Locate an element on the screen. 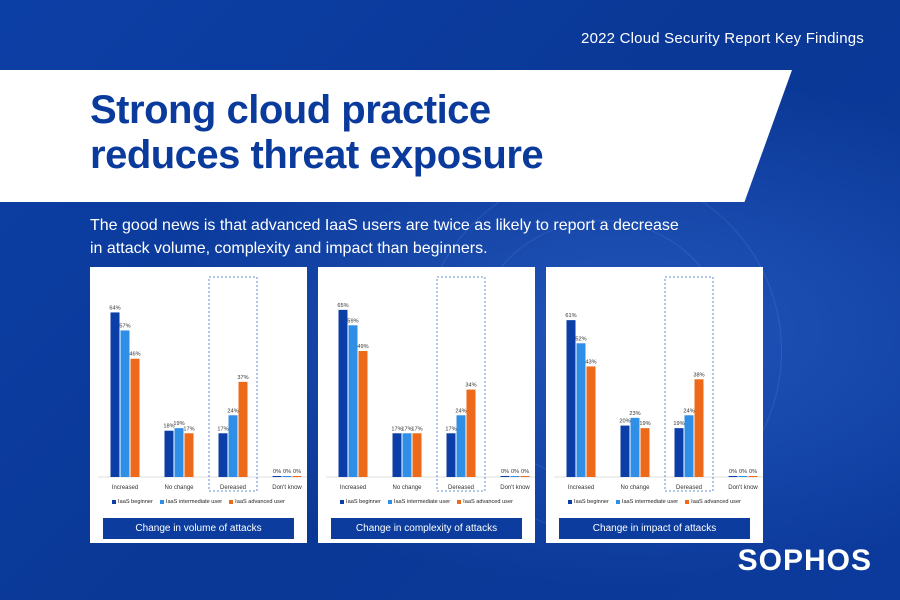  legend-item: IaaS advanced user is located at coordinates (257, 502).